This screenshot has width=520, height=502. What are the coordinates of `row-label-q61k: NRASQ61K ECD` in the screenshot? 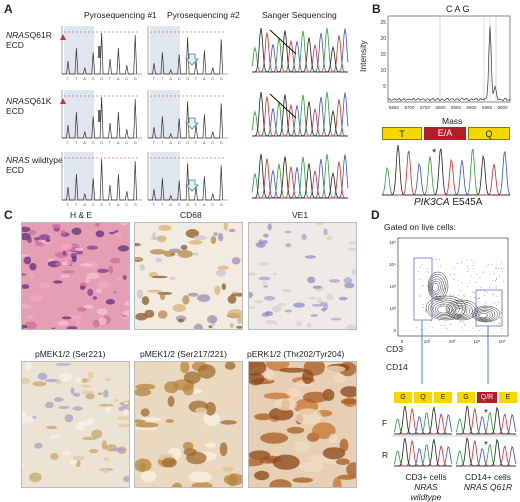 It's located at (29, 106).